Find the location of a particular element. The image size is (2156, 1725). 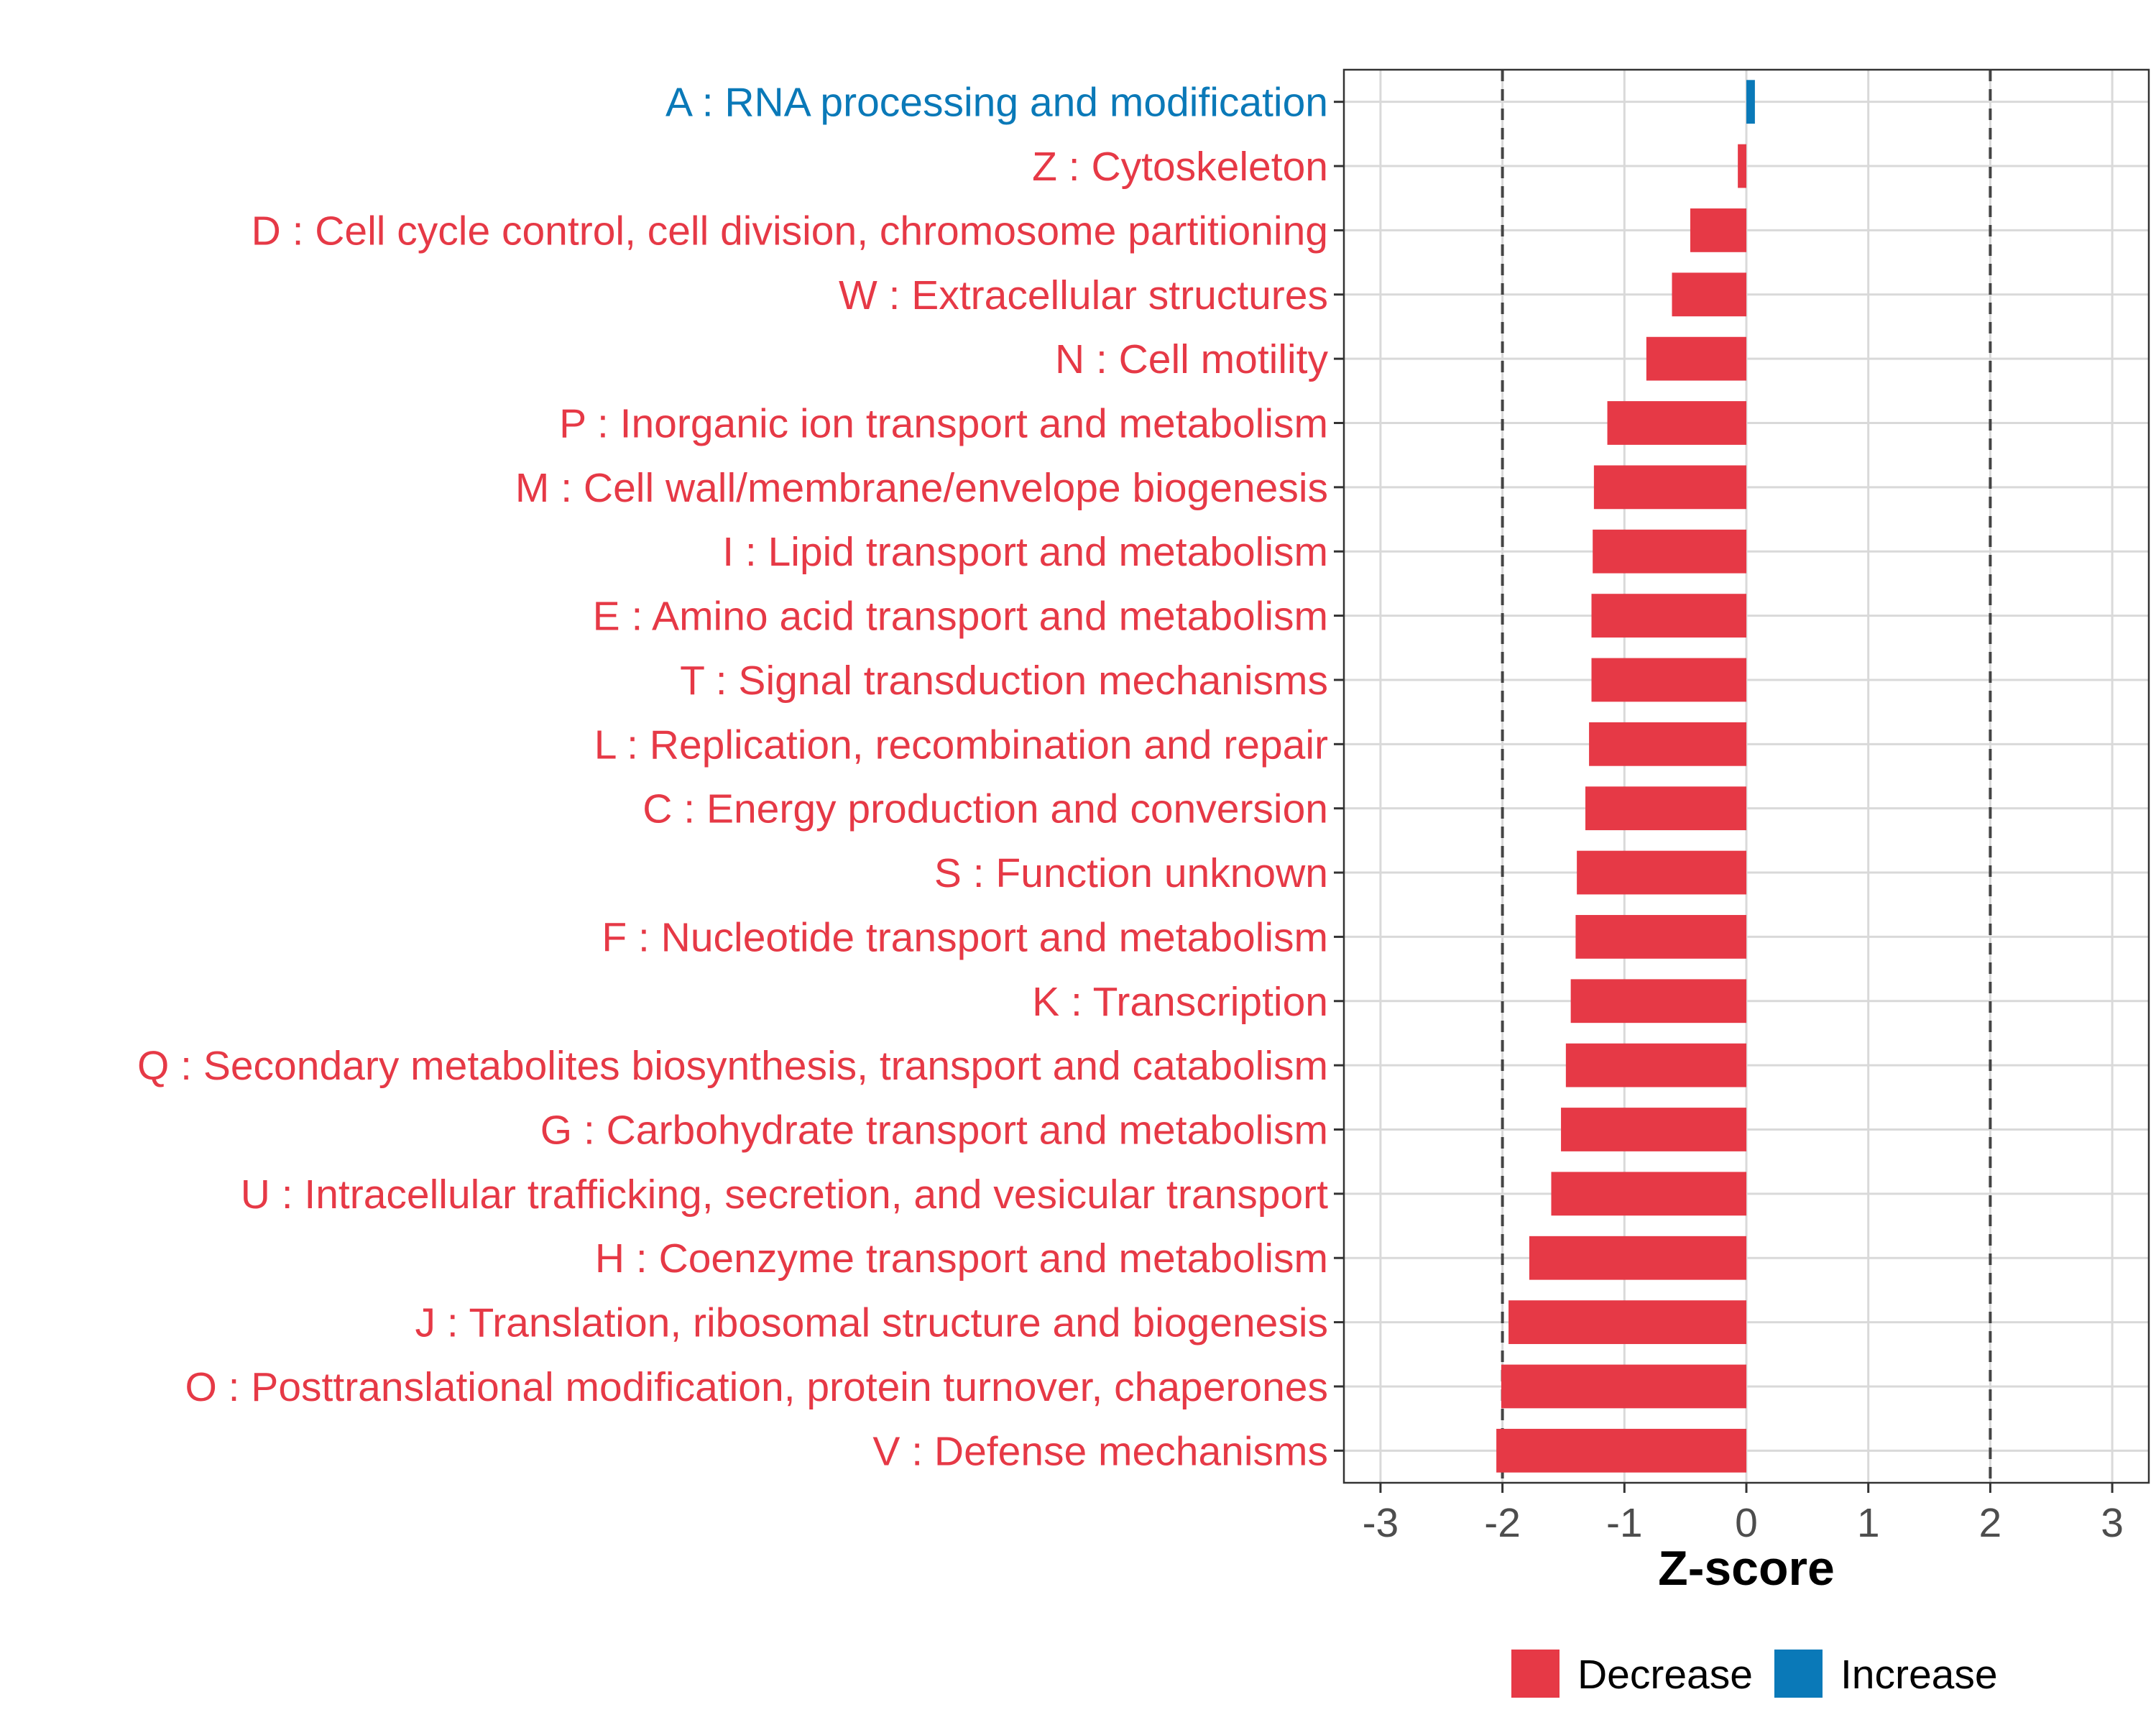

x-tick-label: 2 is located at coordinates (1991, 1523).